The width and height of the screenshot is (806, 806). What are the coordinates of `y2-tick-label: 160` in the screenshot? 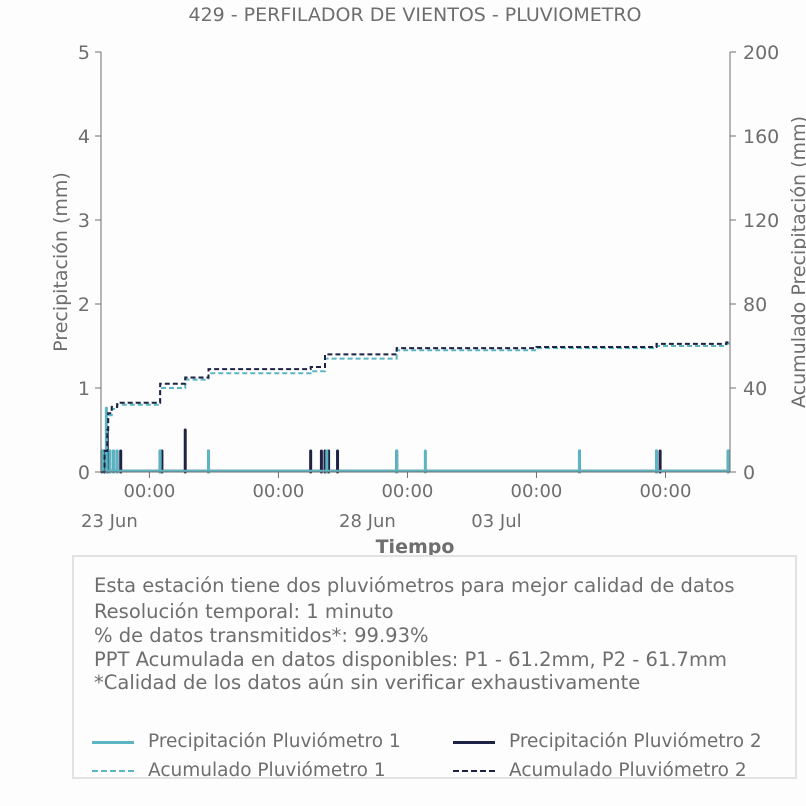 It's located at (761, 137).